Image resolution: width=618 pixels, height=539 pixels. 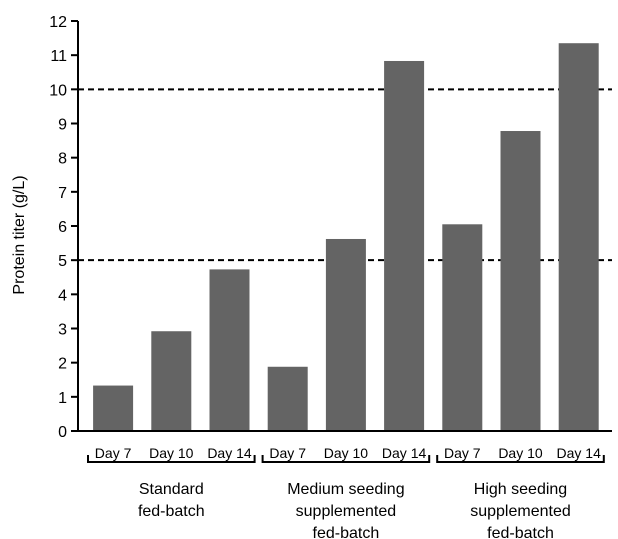 What do you see at coordinates (62, 295) in the screenshot?
I see `y-tick-label: 4` at bounding box center [62, 295].